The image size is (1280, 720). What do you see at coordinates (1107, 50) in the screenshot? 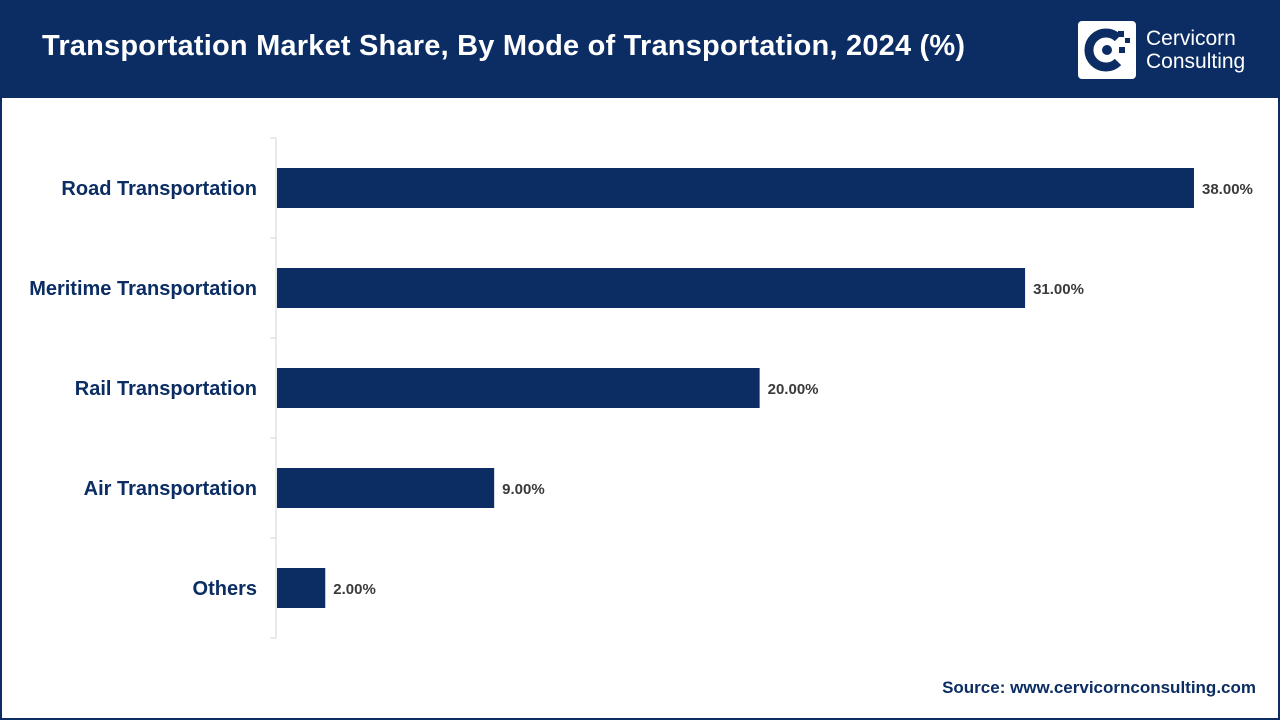
I see `logo-mark-icon` at bounding box center [1107, 50].